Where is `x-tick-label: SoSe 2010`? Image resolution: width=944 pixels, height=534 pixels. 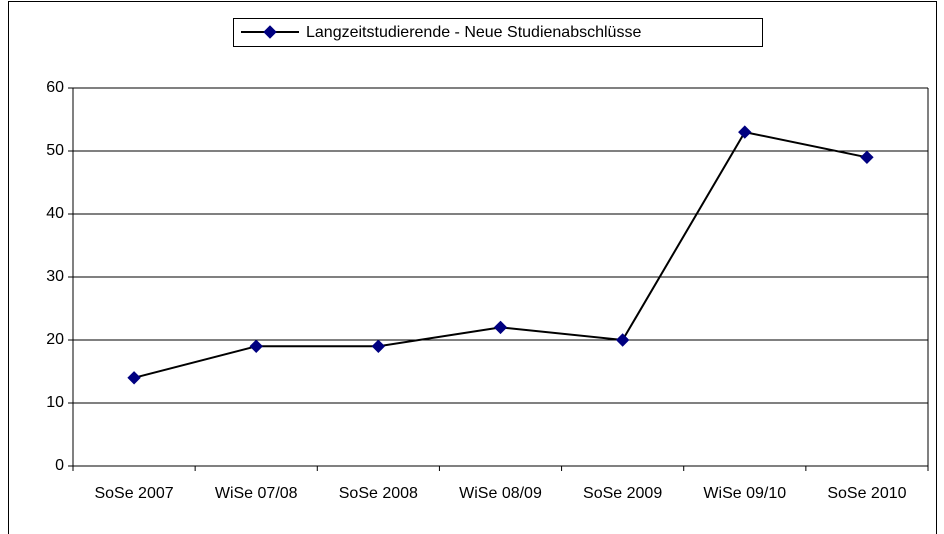 x-tick-label: SoSe 2010 is located at coordinates (866, 493).